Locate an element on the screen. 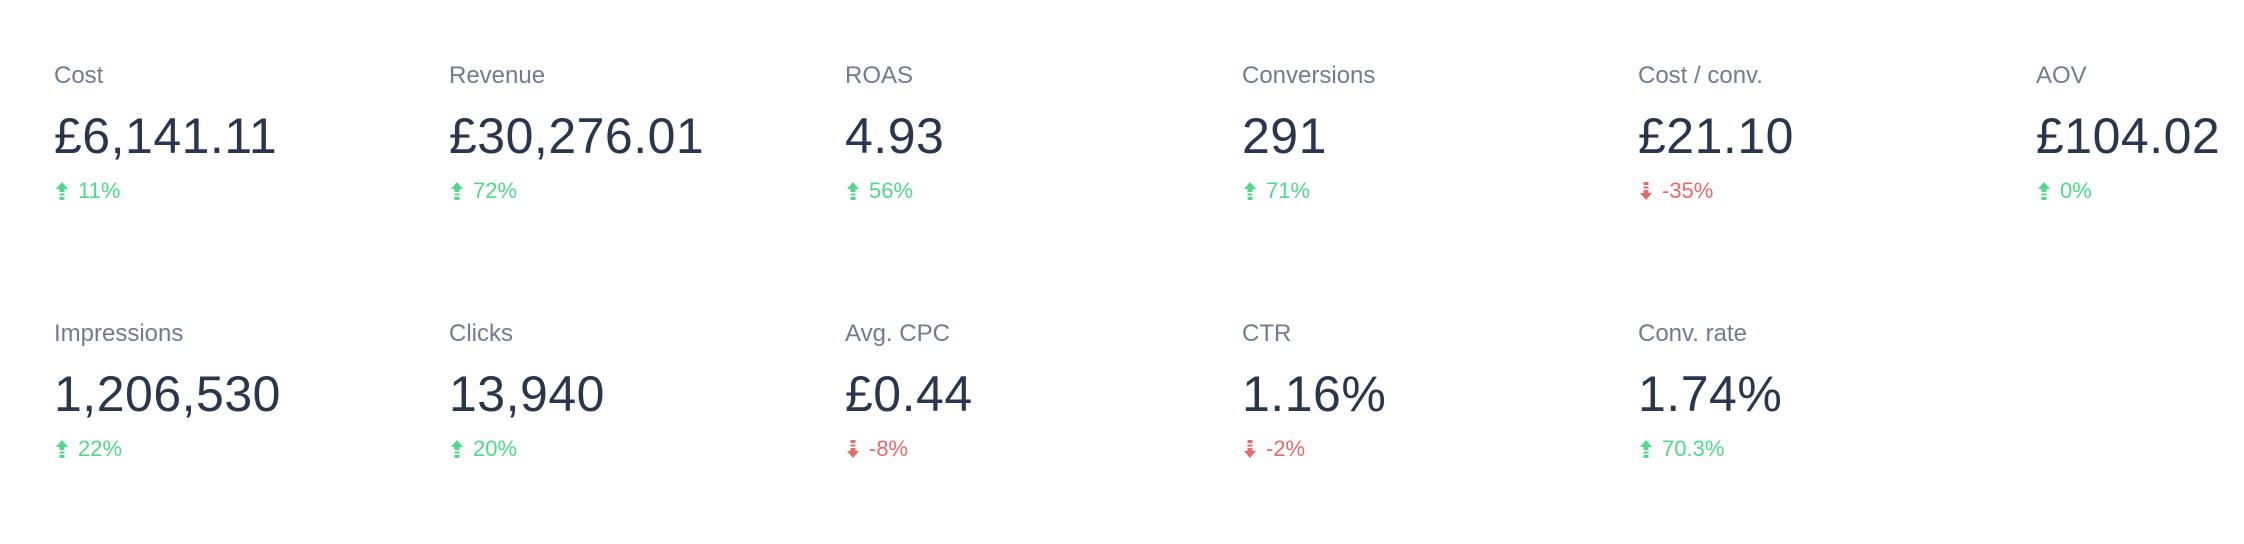  metric-change-value: -35% is located at coordinates (1688, 190).